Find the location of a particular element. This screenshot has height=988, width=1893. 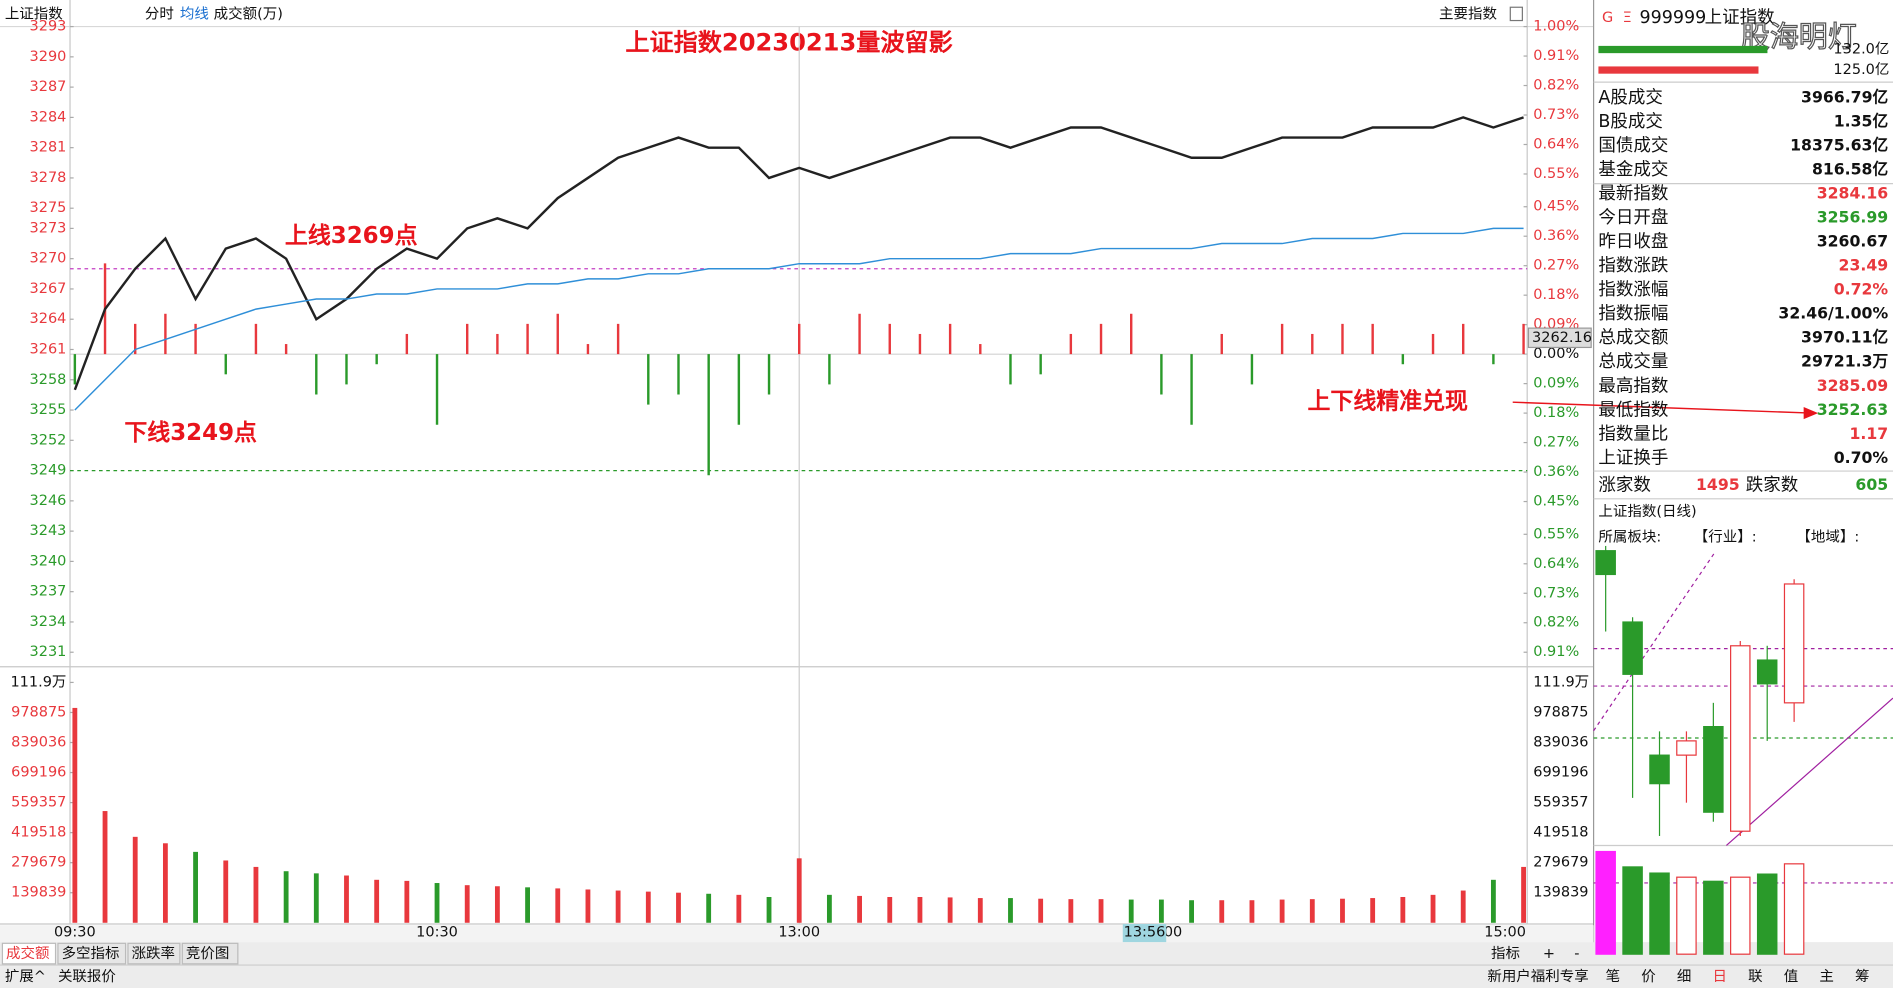

y-tick-label: 3258 is located at coordinates (48, 380).